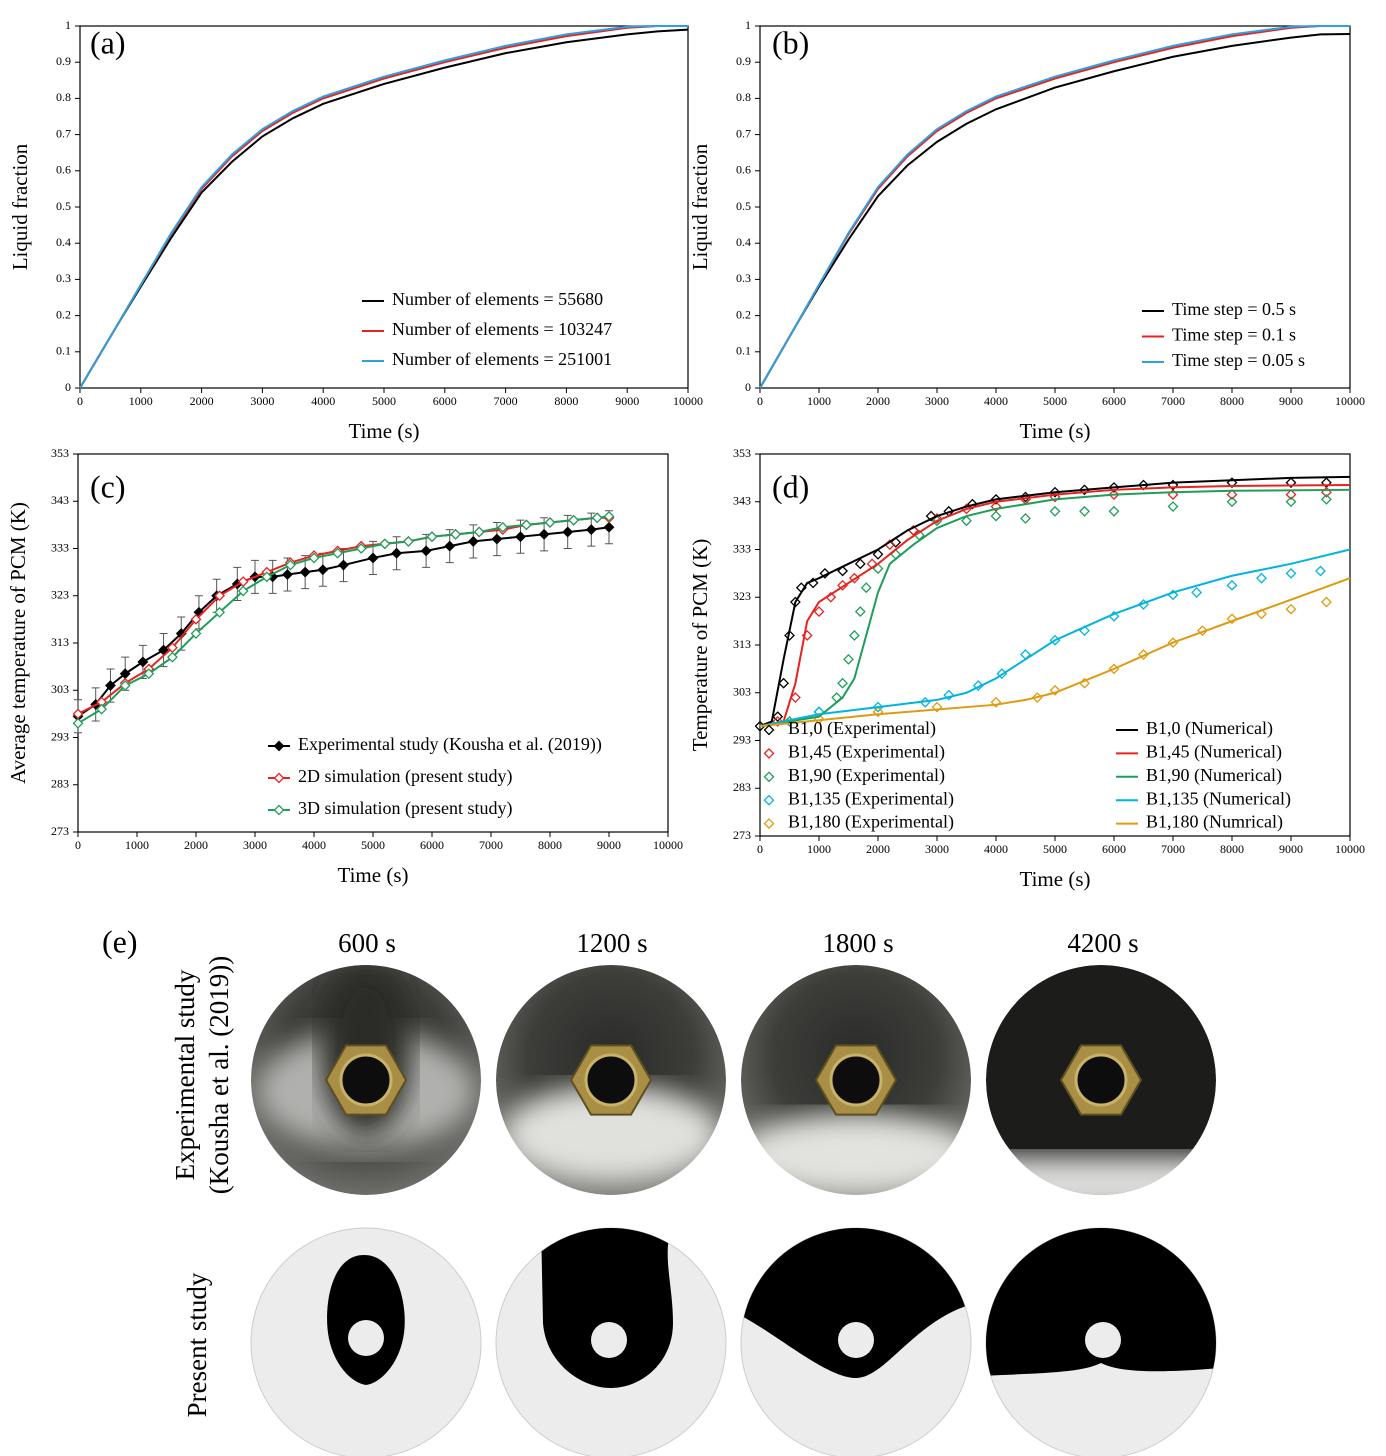 The width and height of the screenshot is (1386, 1456). What do you see at coordinates (63, 206) in the screenshot?
I see `y-tick-label: 0.5` at bounding box center [63, 206].